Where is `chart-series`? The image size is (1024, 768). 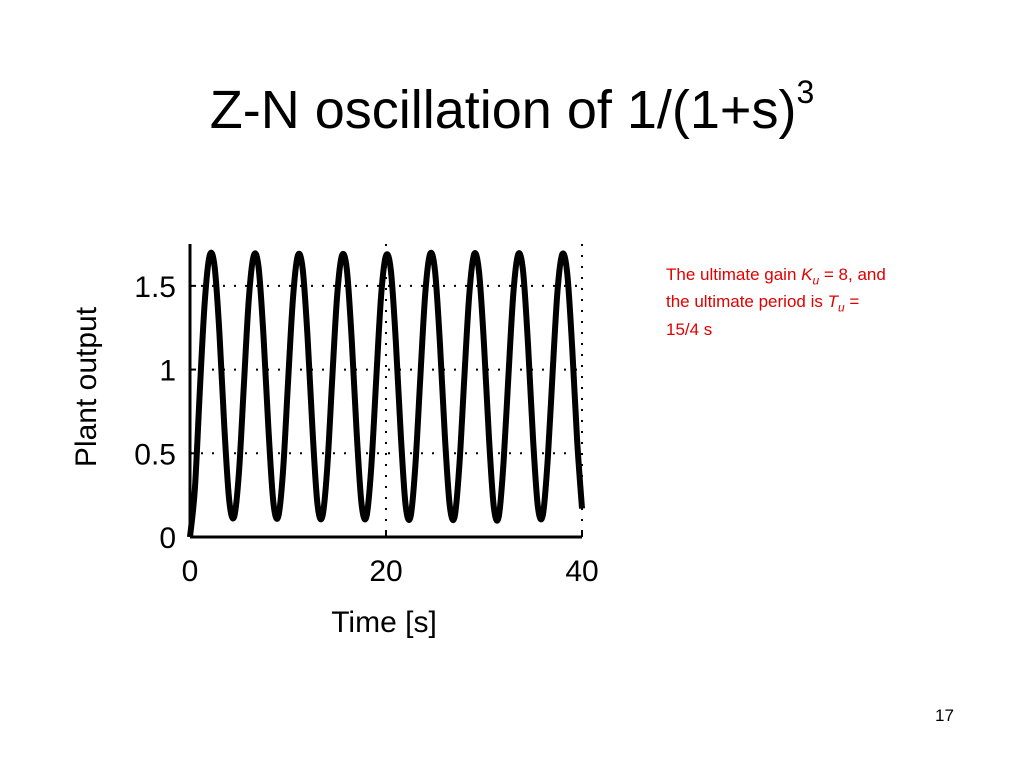
chart-series is located at coordinates (386, 393).